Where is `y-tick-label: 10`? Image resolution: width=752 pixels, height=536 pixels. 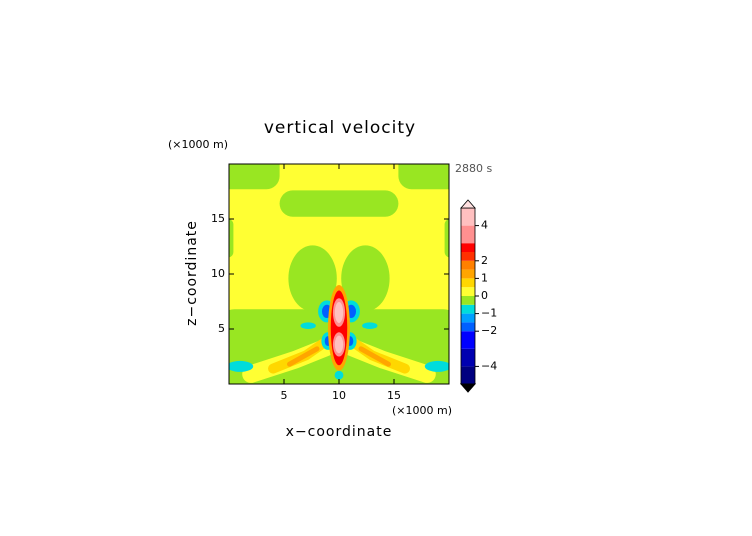
y-tick-label: 10 is located at coordinates (218, 273).